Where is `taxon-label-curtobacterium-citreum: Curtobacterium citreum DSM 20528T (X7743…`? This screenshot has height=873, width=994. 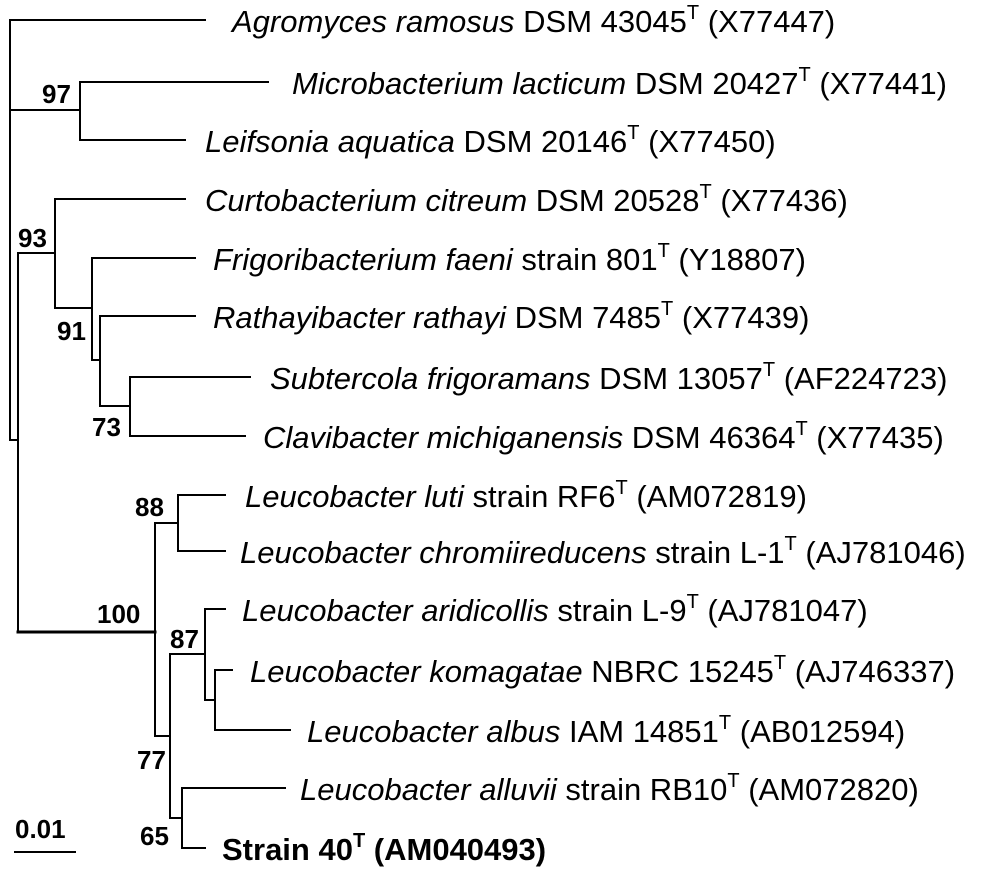
taxon-label-curtobacterium-citreum: Curtobacterium citreum DSM 20528T (X7743… is located at coordinates (526, 194).